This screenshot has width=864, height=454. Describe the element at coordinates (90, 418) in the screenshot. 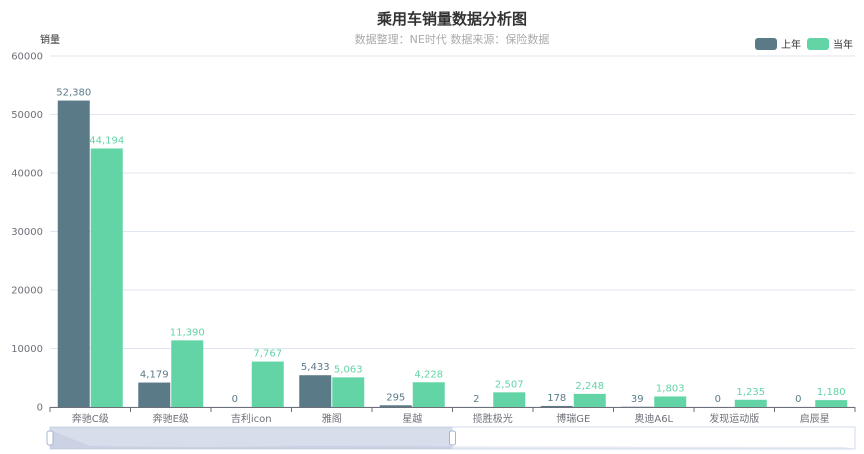

I see `x-tick-label: 奔驰C级` at that location.